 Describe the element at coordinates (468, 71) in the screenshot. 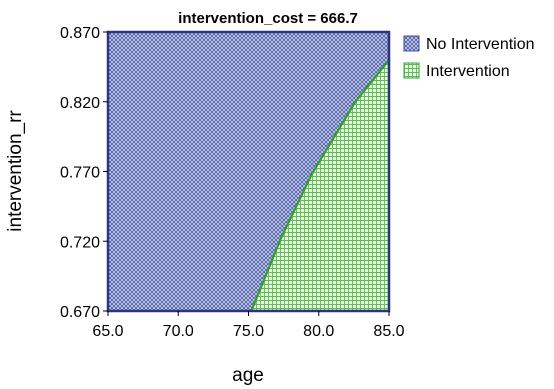

I see `legend-label-intervention: Intervention` at that location.